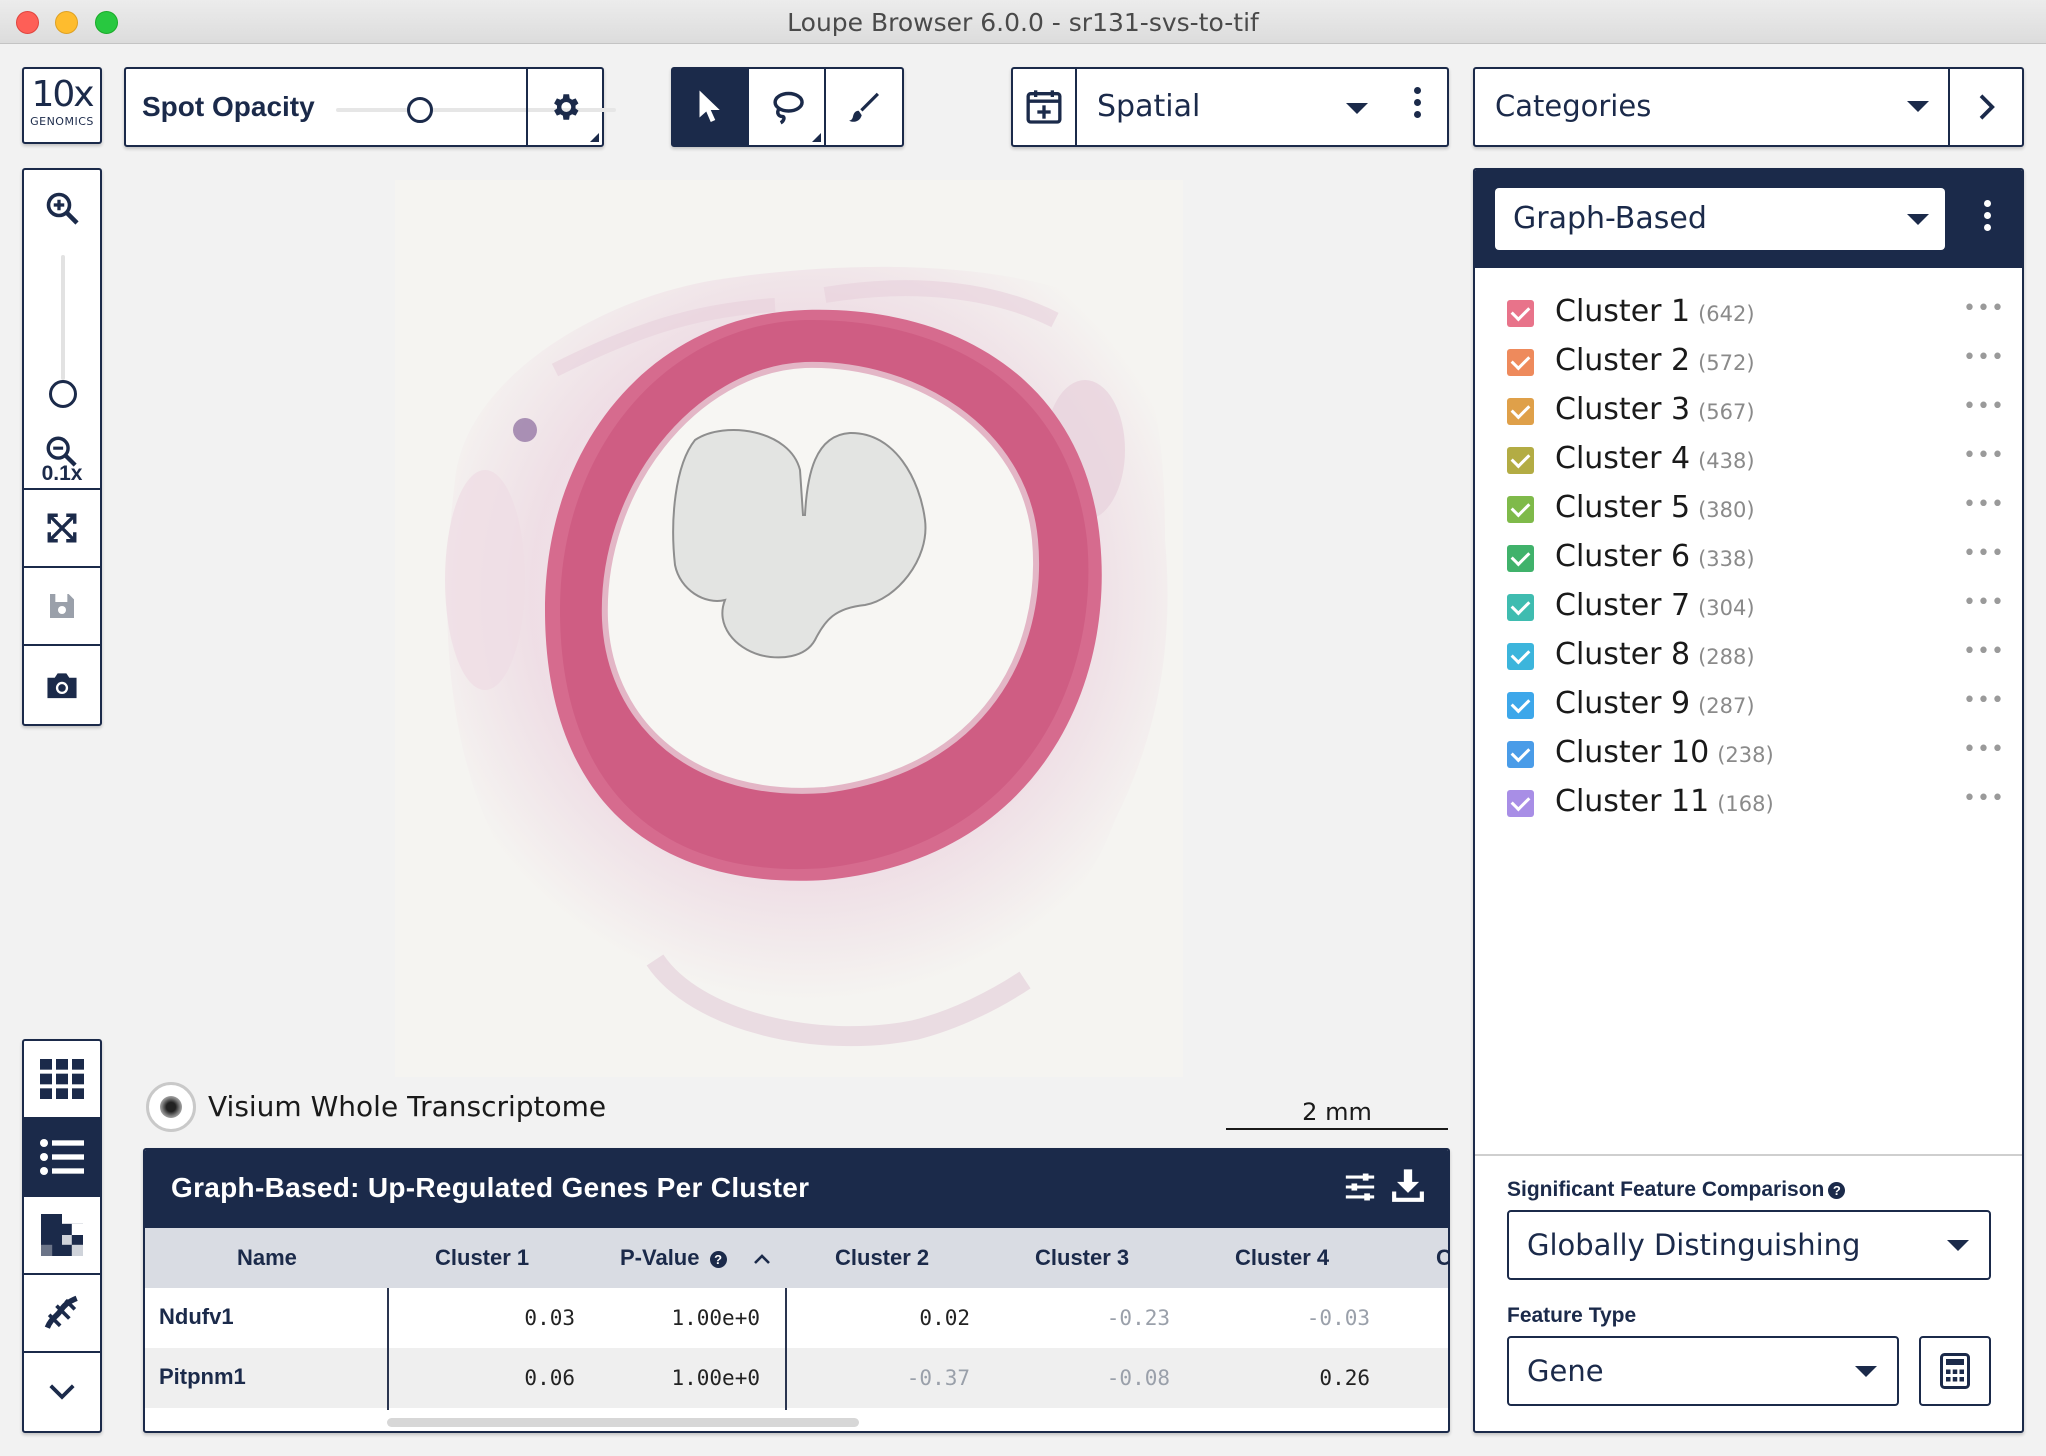 The height and width of the screenshot is (1456, 2046). I want to click on feature-type-dropdown: Gene, so click(1703, 1371).